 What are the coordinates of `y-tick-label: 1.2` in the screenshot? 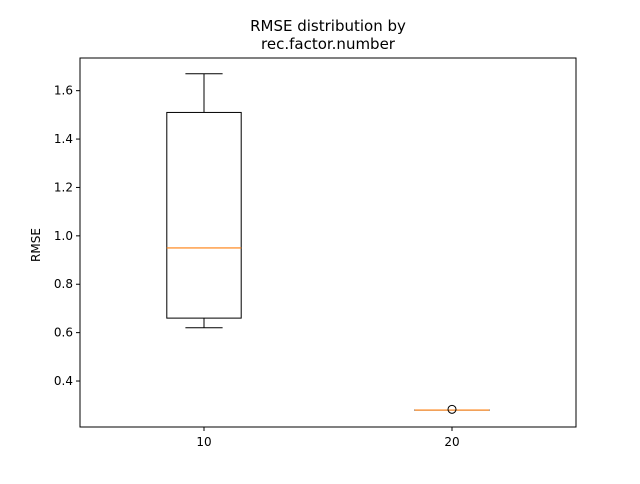 It's located at (63, 187).